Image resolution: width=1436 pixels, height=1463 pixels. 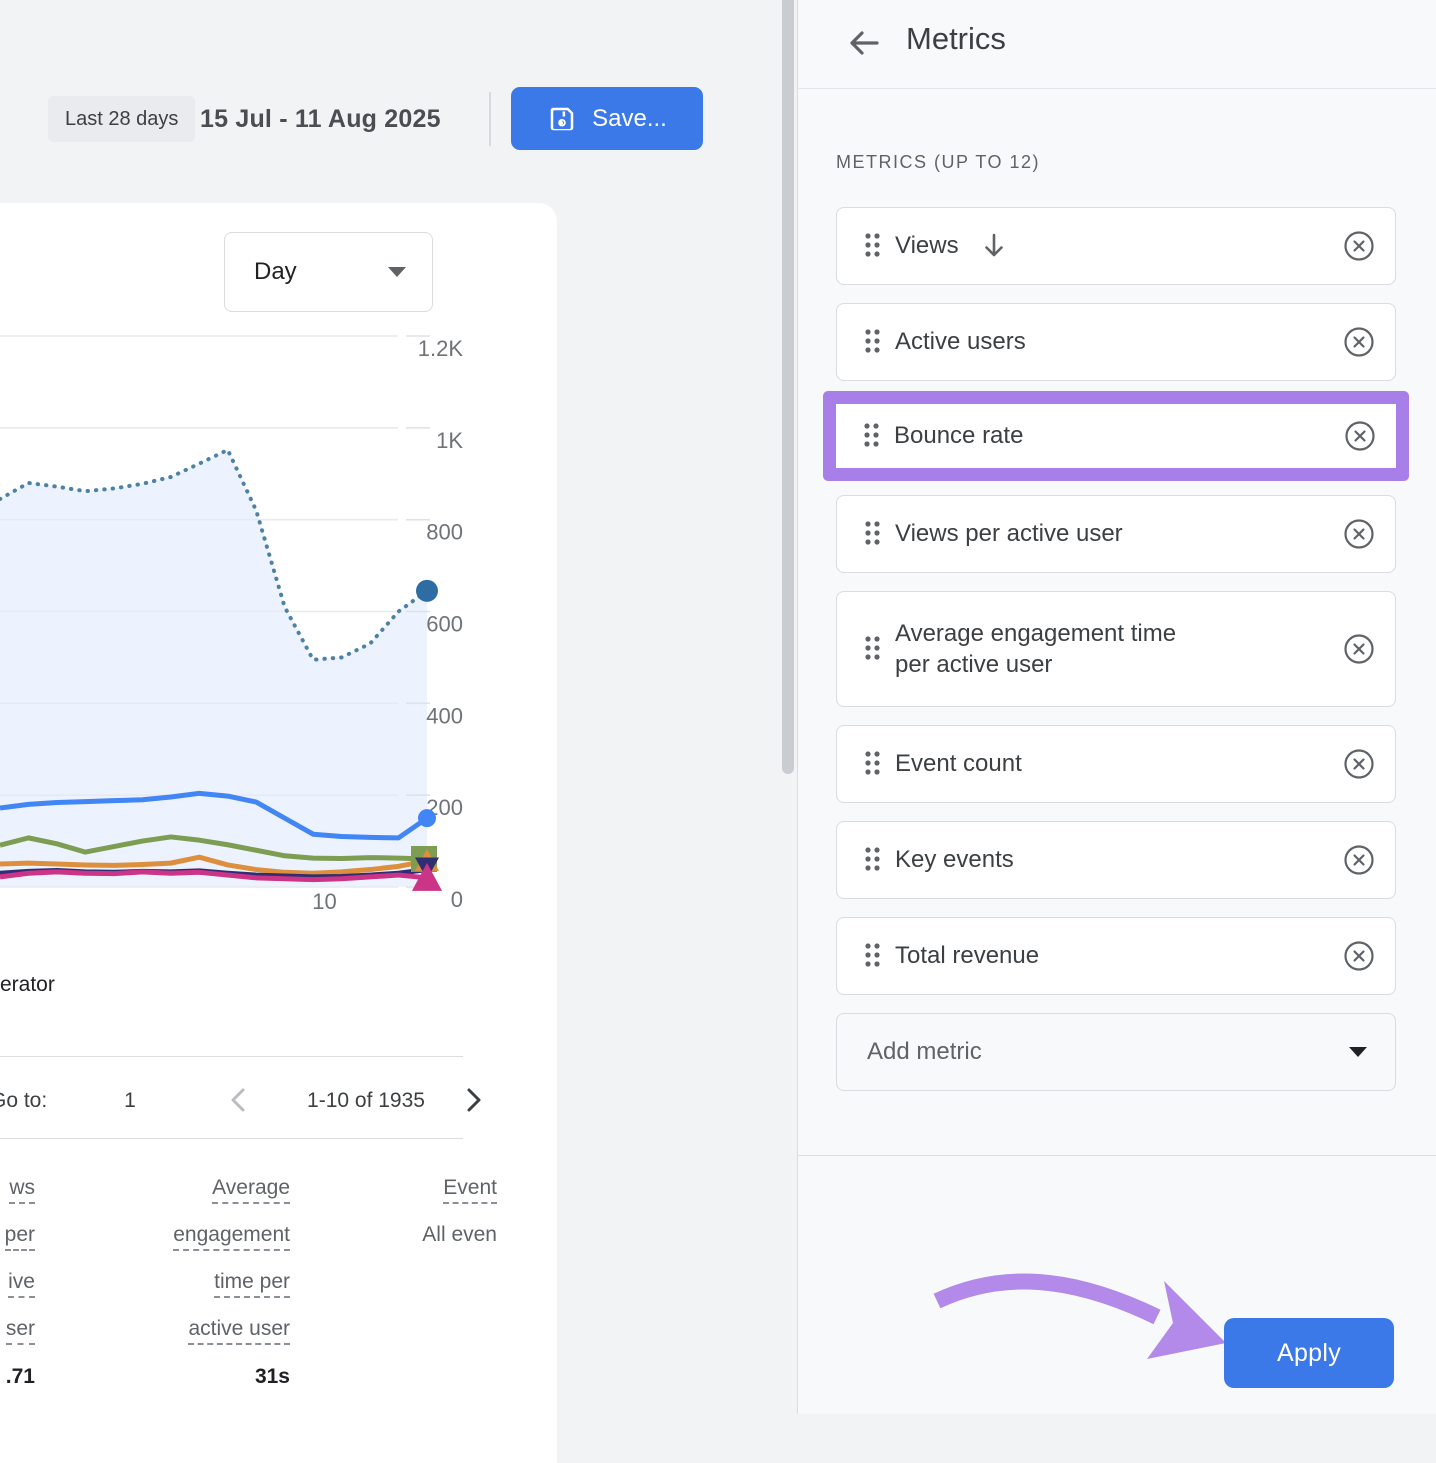 What do you see at coordinates (22, 1190) in the screenshot?
I see `column-header-line: ws` at bounding box center [22, 1190].